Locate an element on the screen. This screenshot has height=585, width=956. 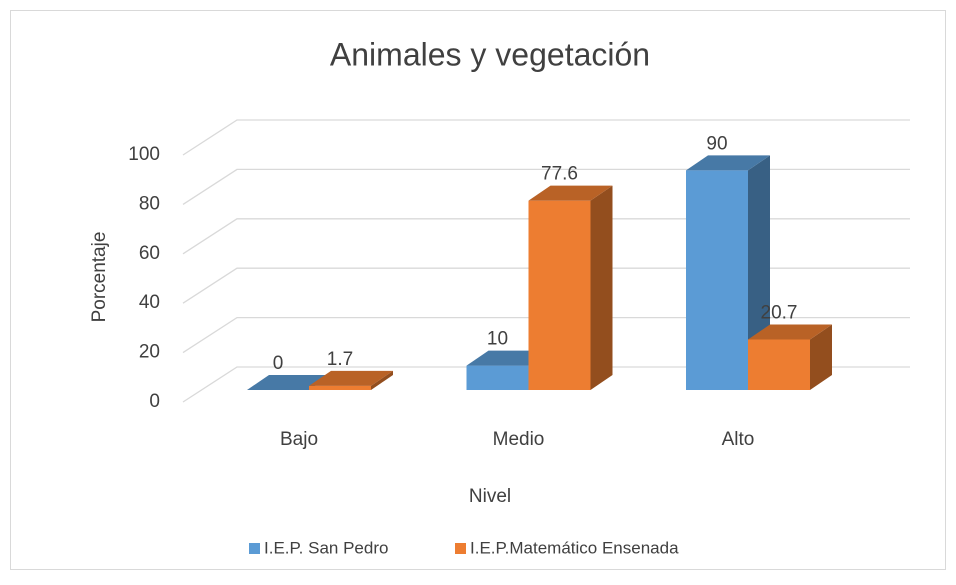
y-tick-label: 80 is located at coordinates (149, 203).